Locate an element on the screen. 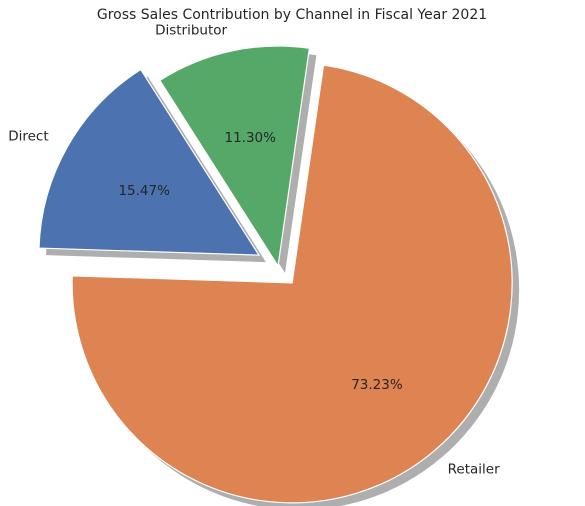 The width and height of the screenshot is (585, 506). percent-label-retailer: 73.23% is located at coordinates (377, 385).